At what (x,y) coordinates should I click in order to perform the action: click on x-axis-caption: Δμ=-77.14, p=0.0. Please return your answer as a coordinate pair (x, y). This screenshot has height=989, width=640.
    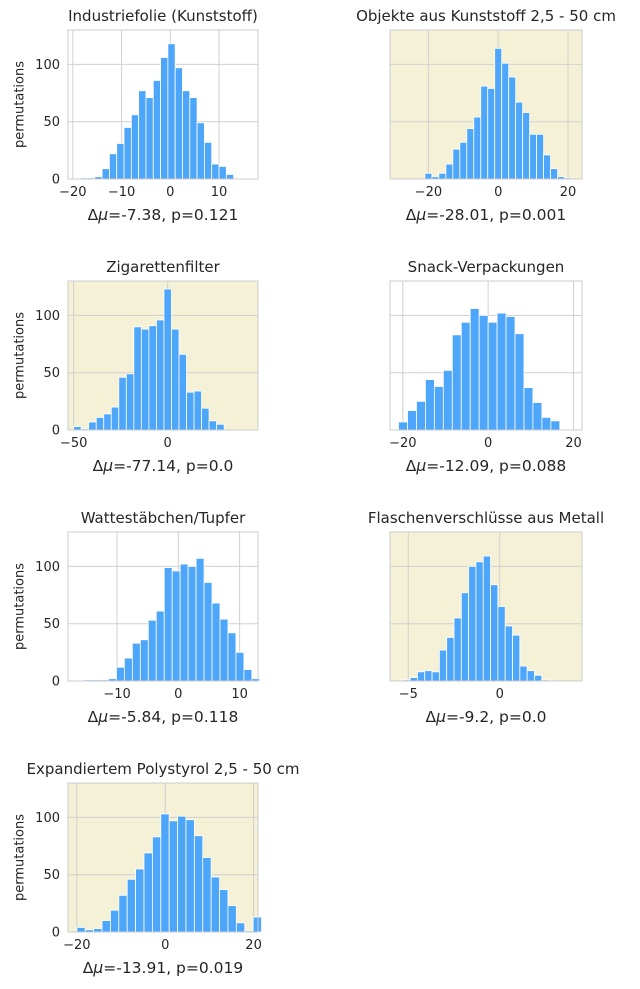
    Looking at the image, I should click on (163, 466).